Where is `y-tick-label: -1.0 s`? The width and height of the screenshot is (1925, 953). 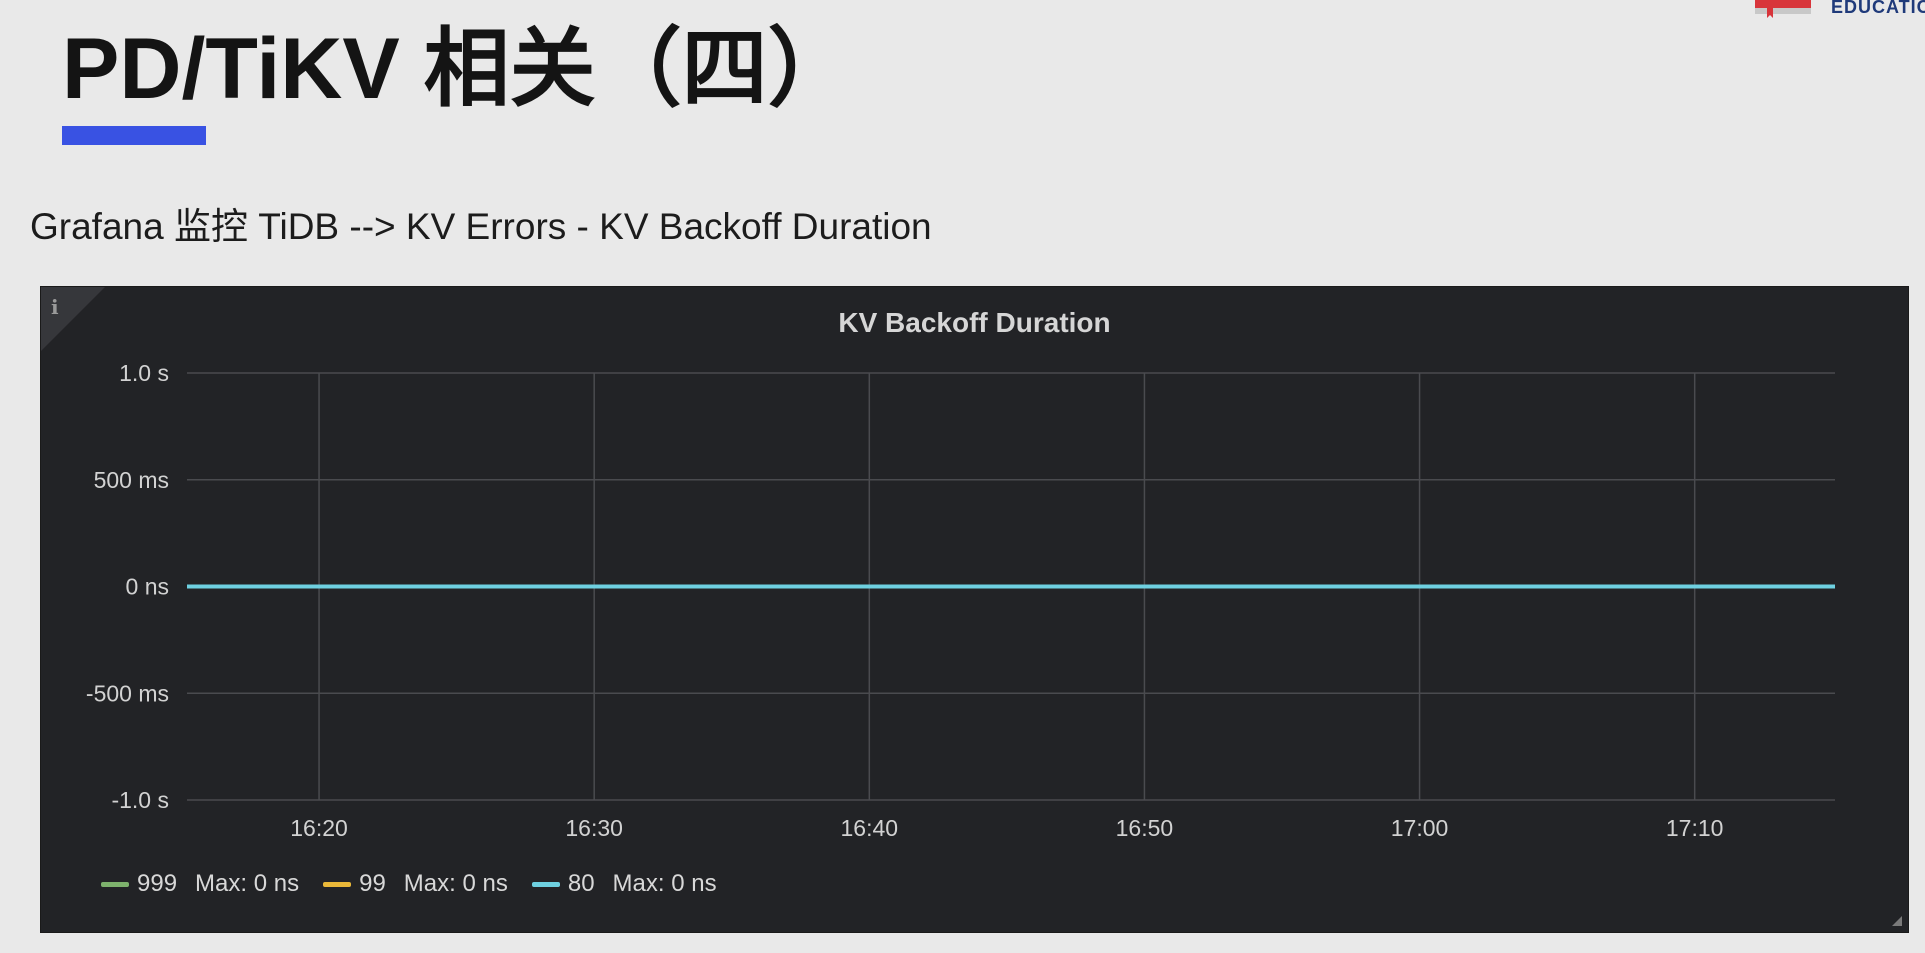
y-tick-label: -1.0 s is located at coordinates (140, 800).